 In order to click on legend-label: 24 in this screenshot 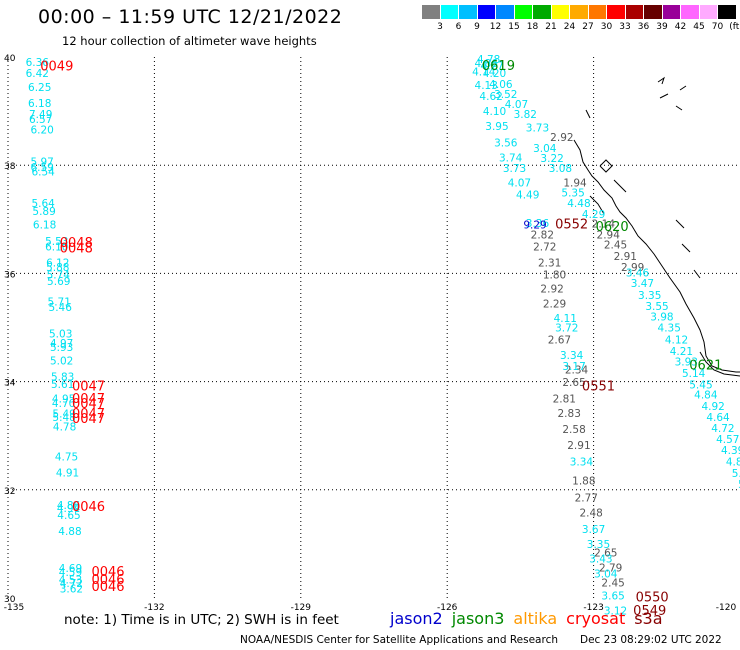, I will do `click(569, 27)`.